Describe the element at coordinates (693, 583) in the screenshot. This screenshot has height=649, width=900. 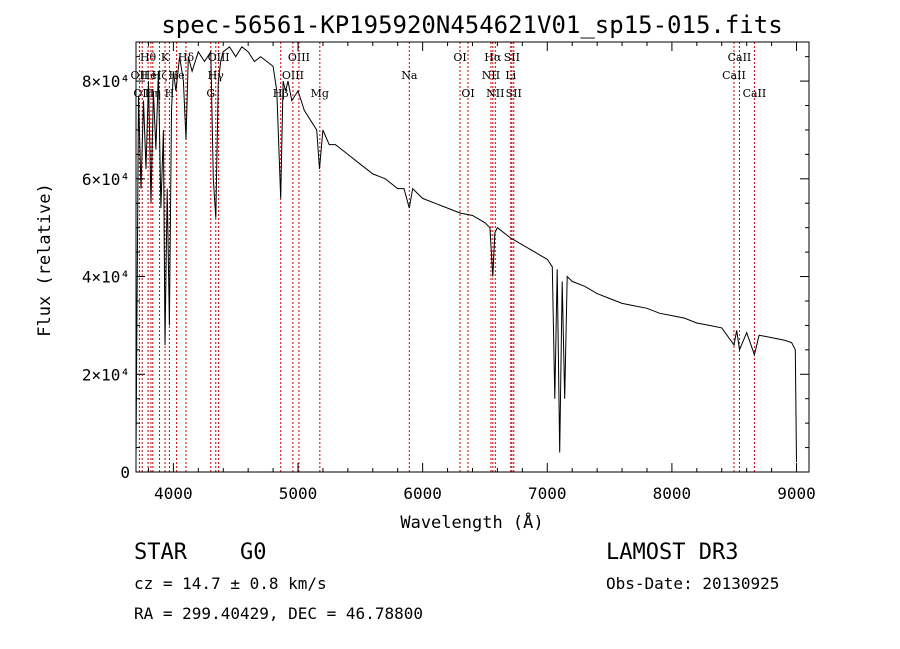
I see `observation-date: Obs-Date: 20130925` at that location.